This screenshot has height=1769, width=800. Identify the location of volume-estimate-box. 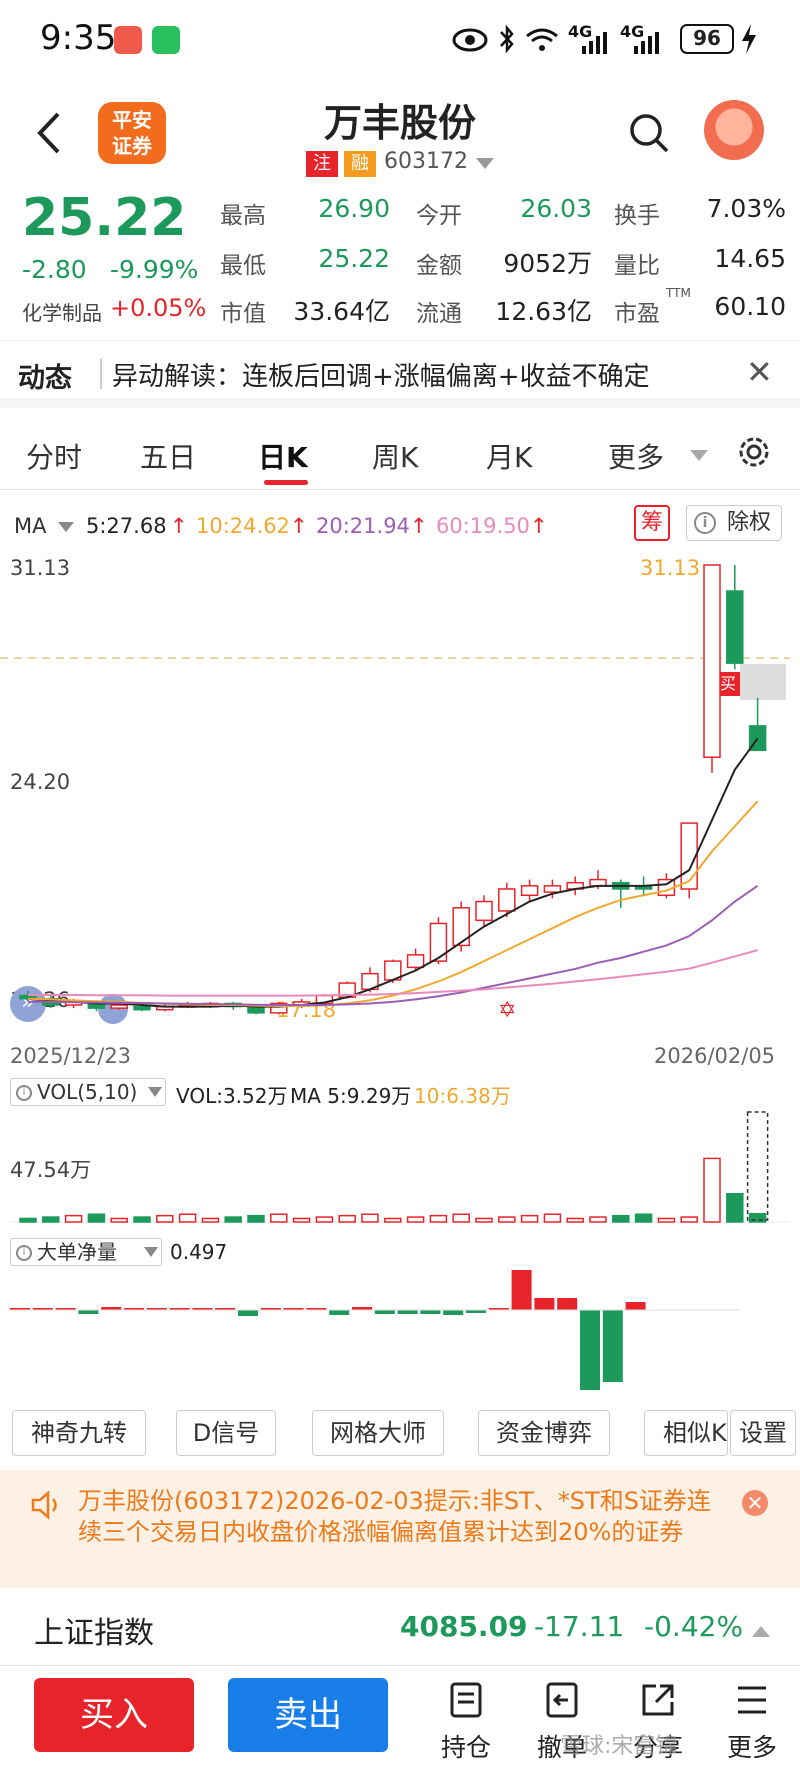
(757, 1166).